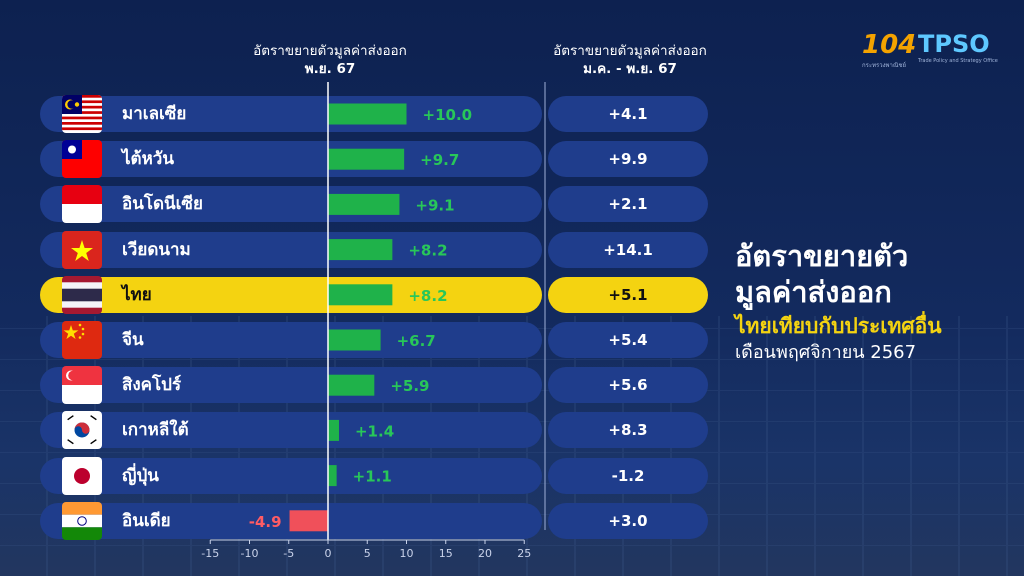 The image size is (1024, 576). I want to click on header-ytd: อัตราขยายตัวมูลค่าส่งออก ม.ค. - พ.ย. 67, so click(630, 60).